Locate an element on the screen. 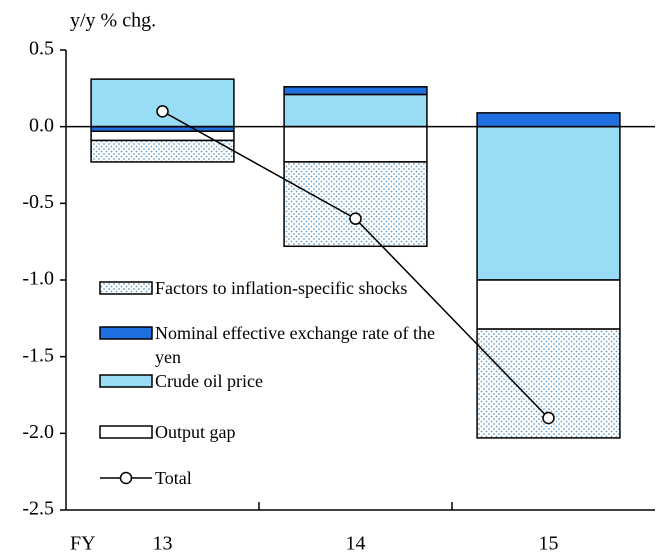  y-axis-title: y/y % chg. is located at coordinates (113, 21).